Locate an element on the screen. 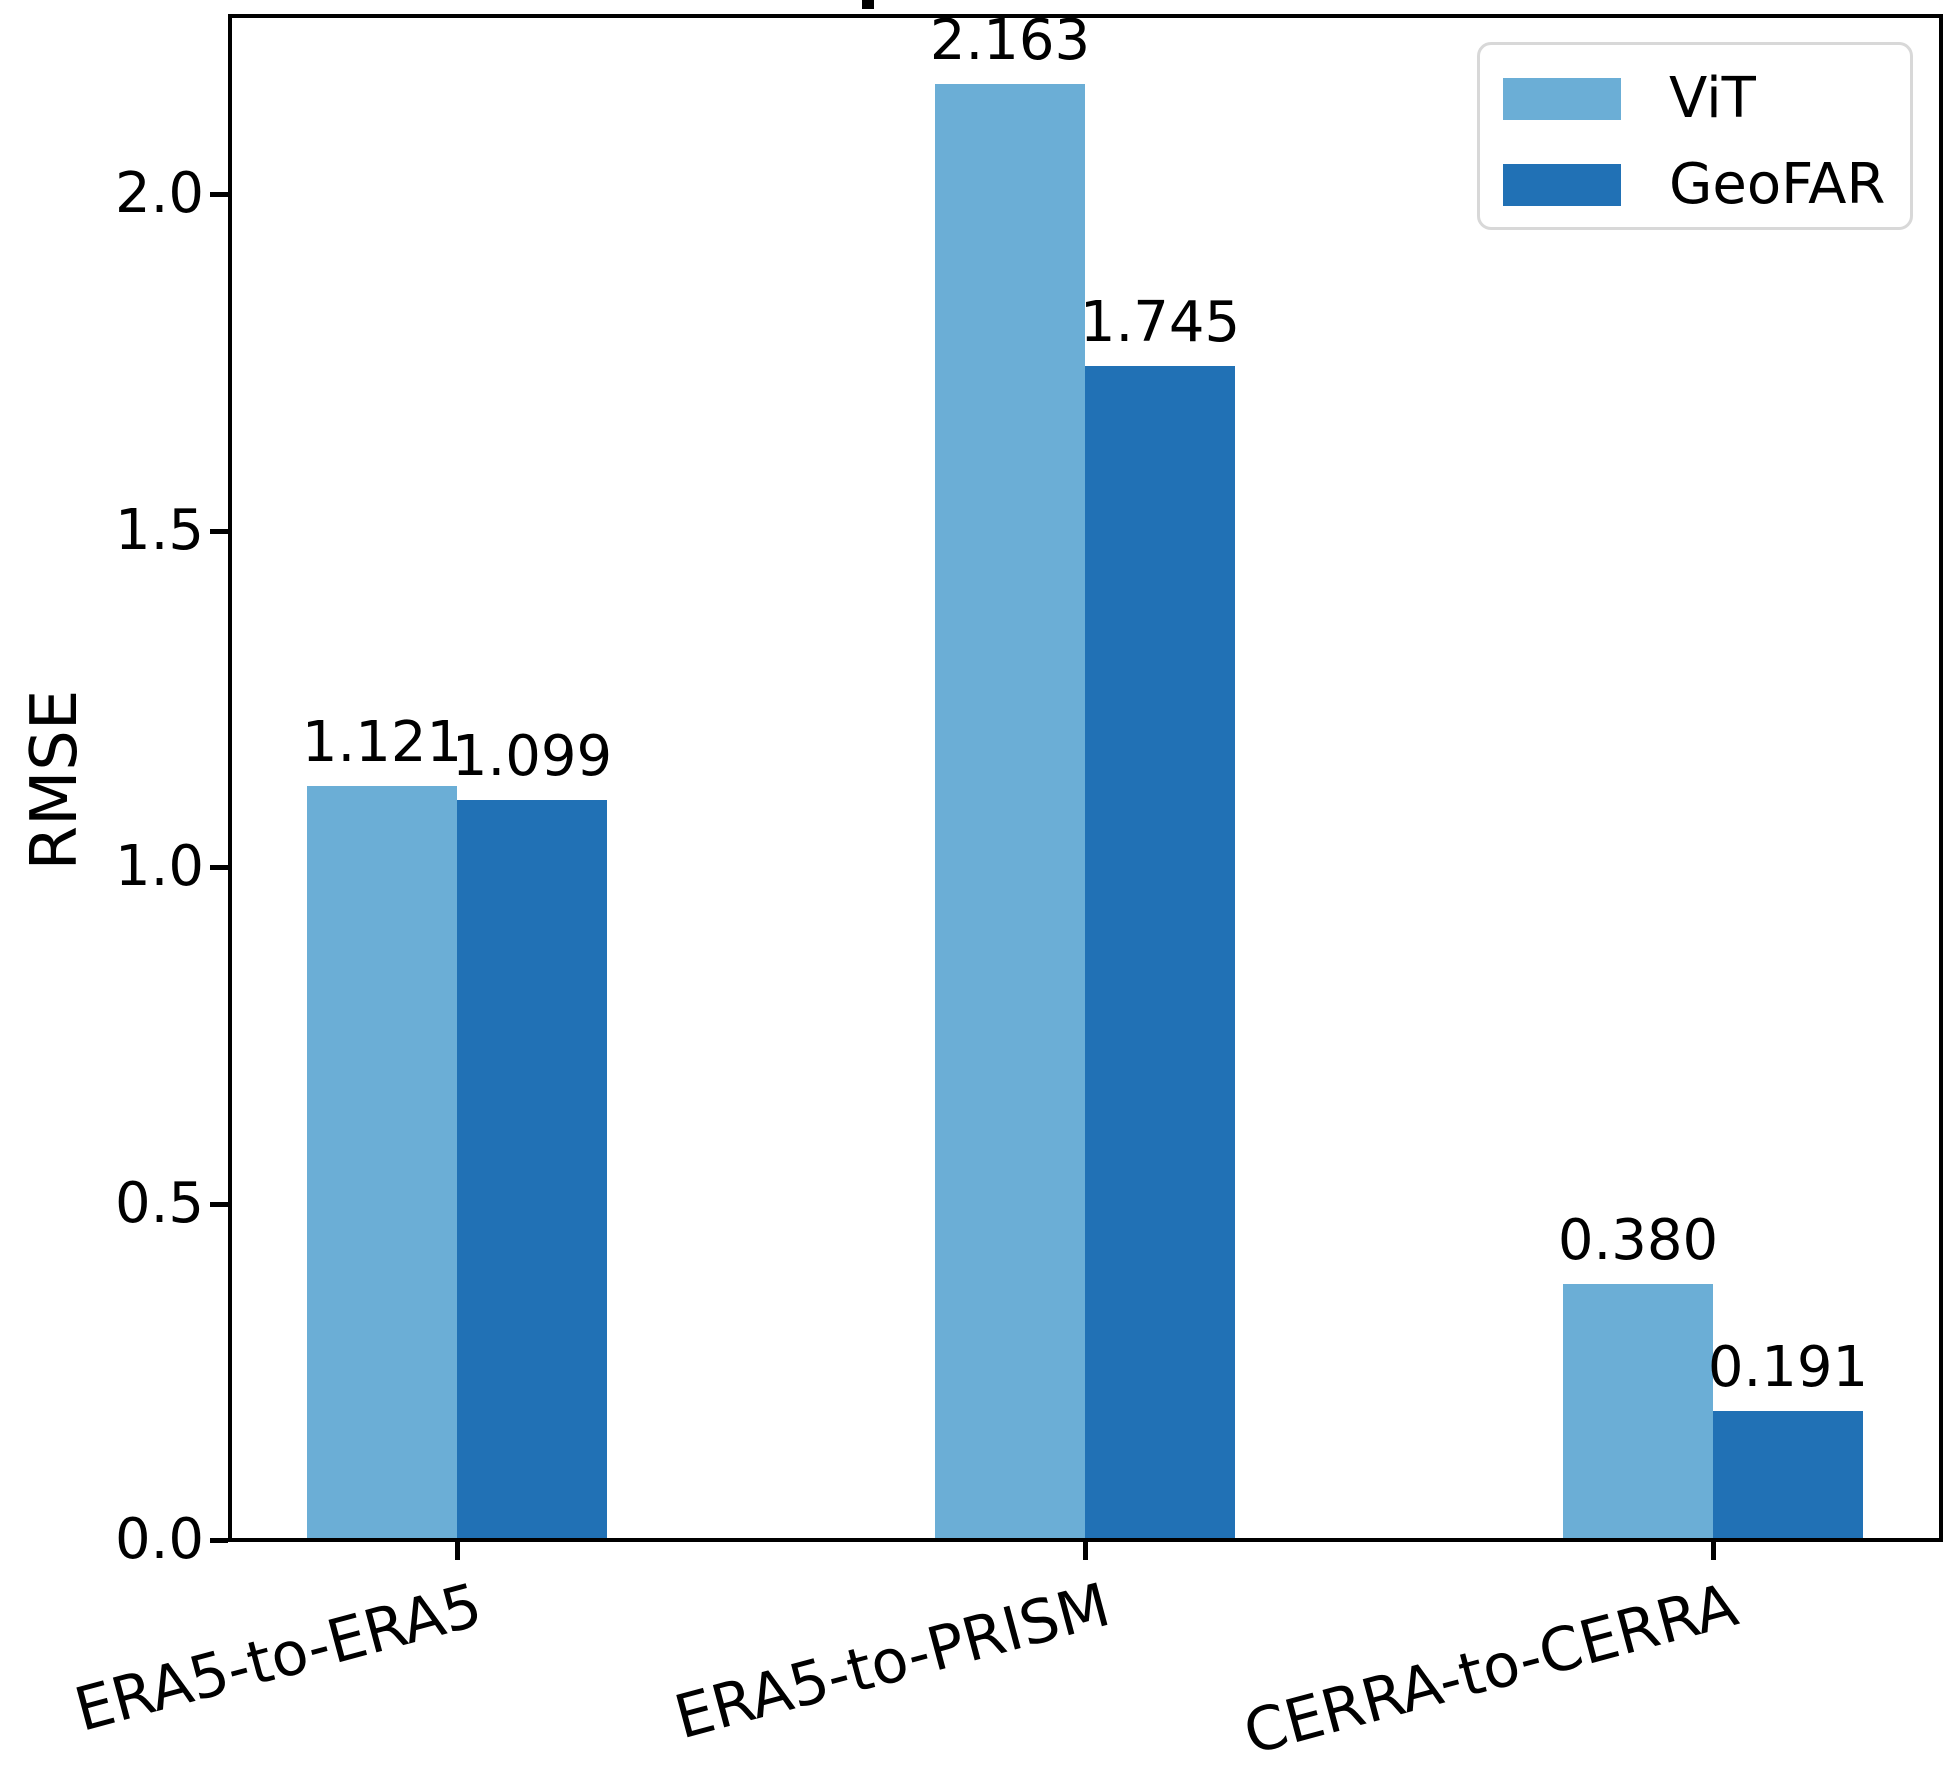 Image resolution: width=1959 pixels, height=1776 pixels. bar-value-label: 0.380 is located at coordinates (1638, 1241).